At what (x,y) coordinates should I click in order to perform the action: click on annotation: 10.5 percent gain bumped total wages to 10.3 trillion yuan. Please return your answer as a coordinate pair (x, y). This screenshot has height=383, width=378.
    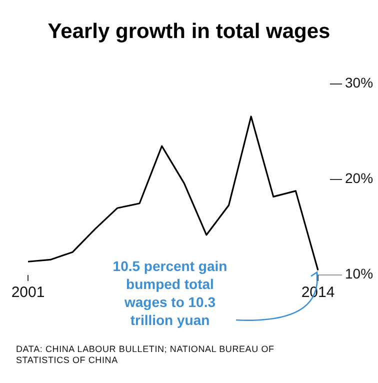
    Looking at the image, I should click on (170, 293).